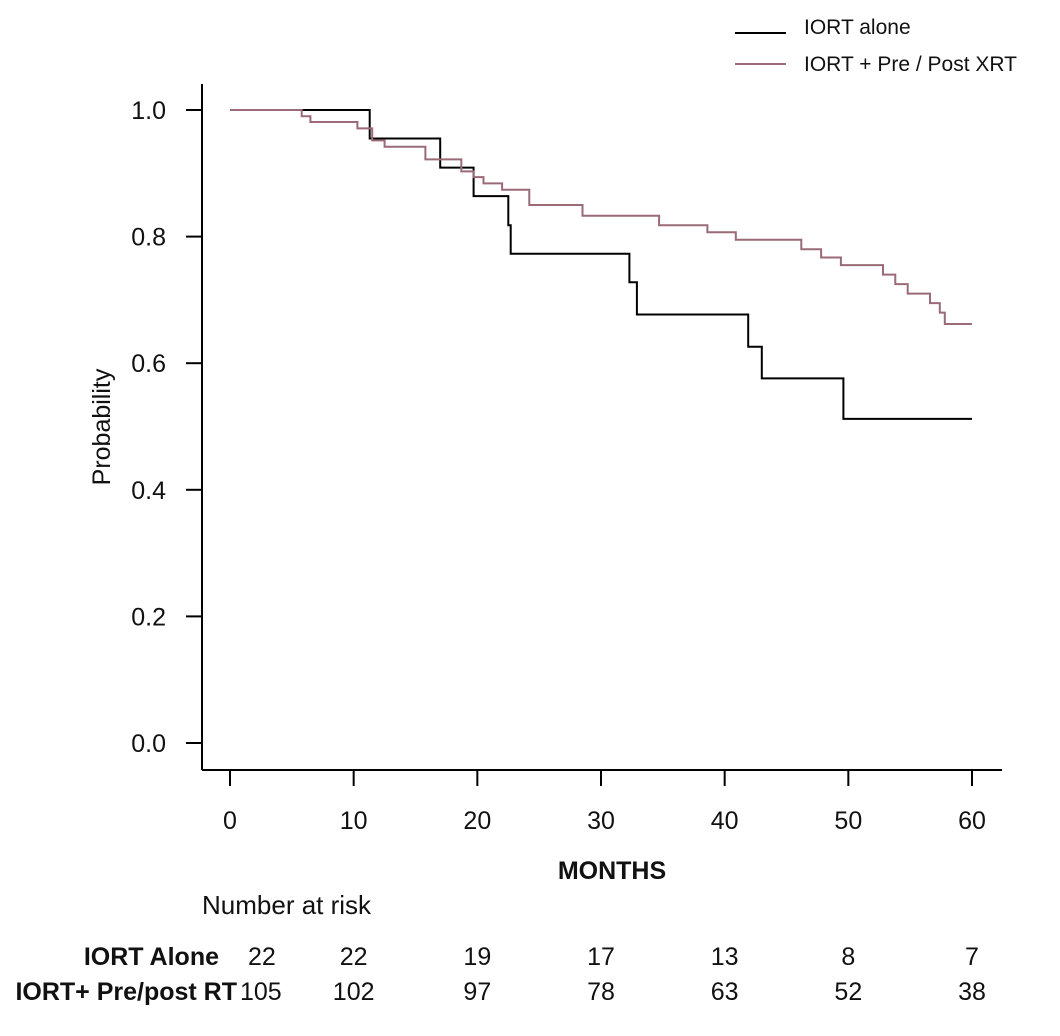 This screenshot has height=1036, width=1060. What do you see at coordinates (287, 905) in the screenshot?
I see `risk-table-title: Number at risk` at bounding box center [287, 905].